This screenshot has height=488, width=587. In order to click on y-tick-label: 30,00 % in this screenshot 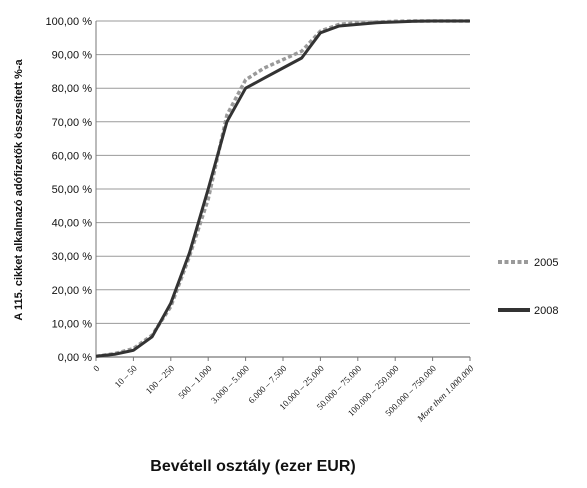, I will do `click(72, 257)`.